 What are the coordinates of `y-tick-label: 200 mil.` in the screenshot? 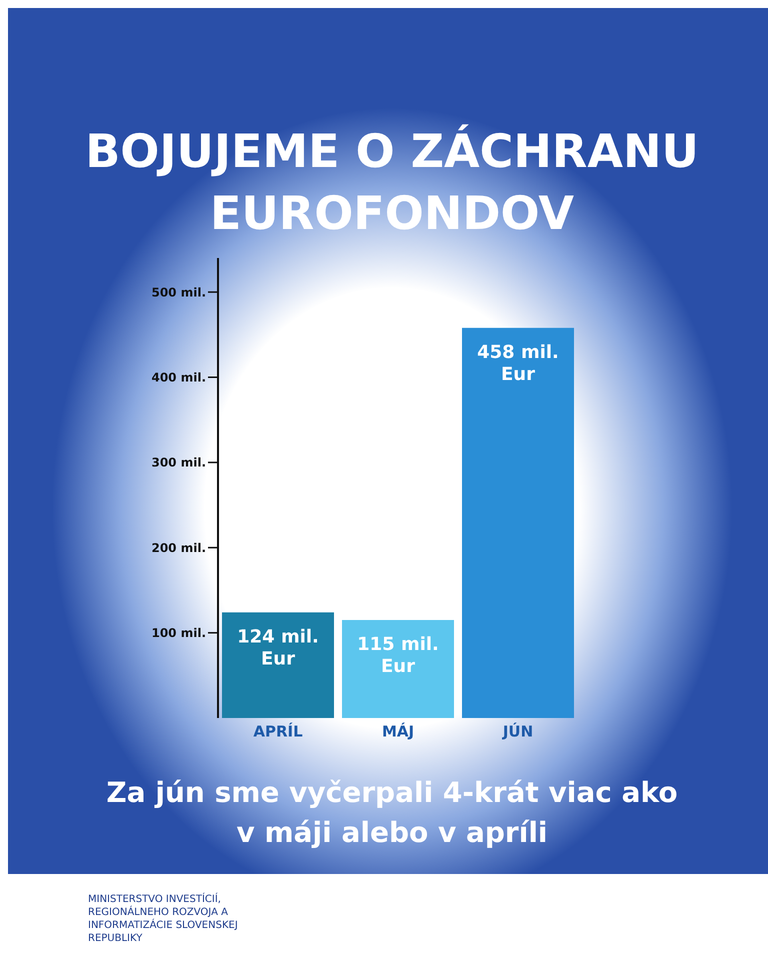 It's located at (178, 547).